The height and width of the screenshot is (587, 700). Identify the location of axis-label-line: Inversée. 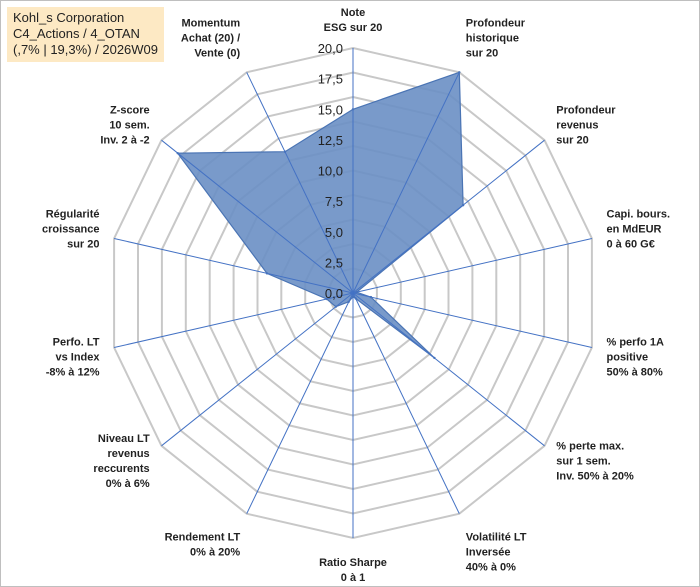
(488, 552).